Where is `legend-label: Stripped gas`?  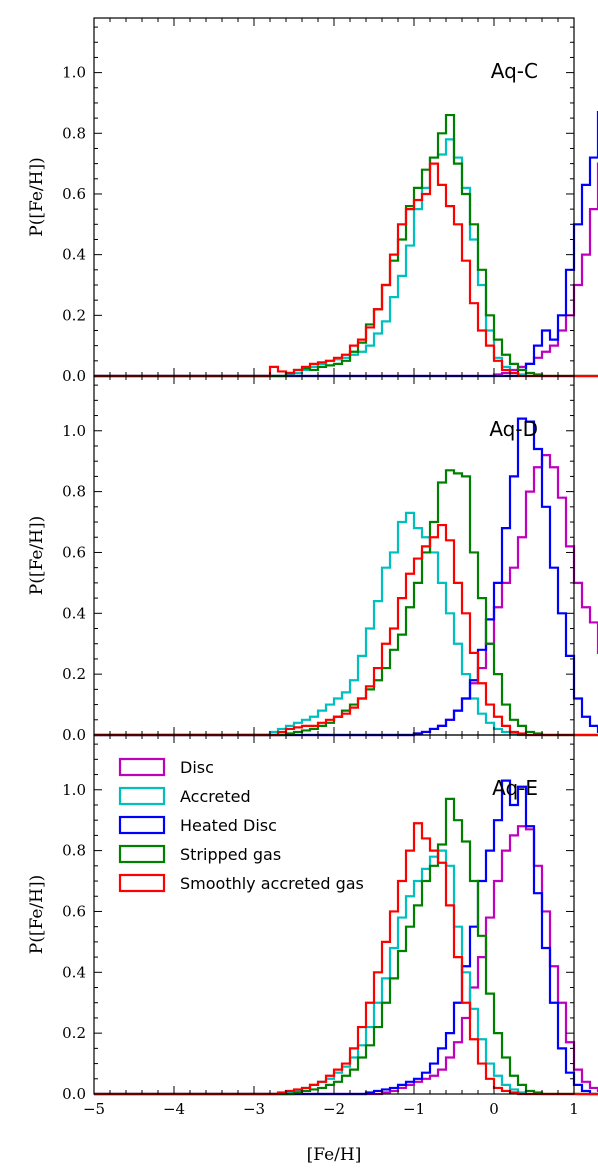 legend-label: Stripped gas is located at coordinates (230, 854).